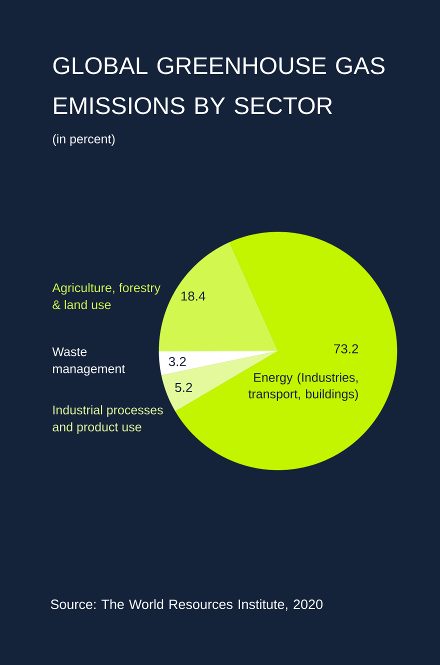 This screenshot has height=665, width=440. I want to click on data-label: 18.4, so click(193, 296).